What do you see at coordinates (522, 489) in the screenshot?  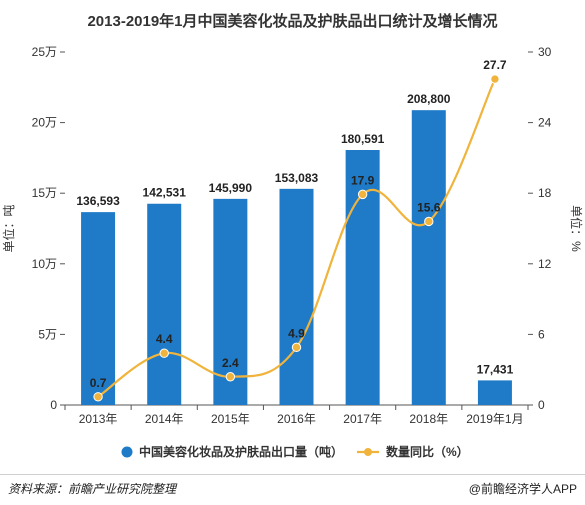 I see `brand-note: @前瞻经济学人APP` at bounding box center [522, 489].